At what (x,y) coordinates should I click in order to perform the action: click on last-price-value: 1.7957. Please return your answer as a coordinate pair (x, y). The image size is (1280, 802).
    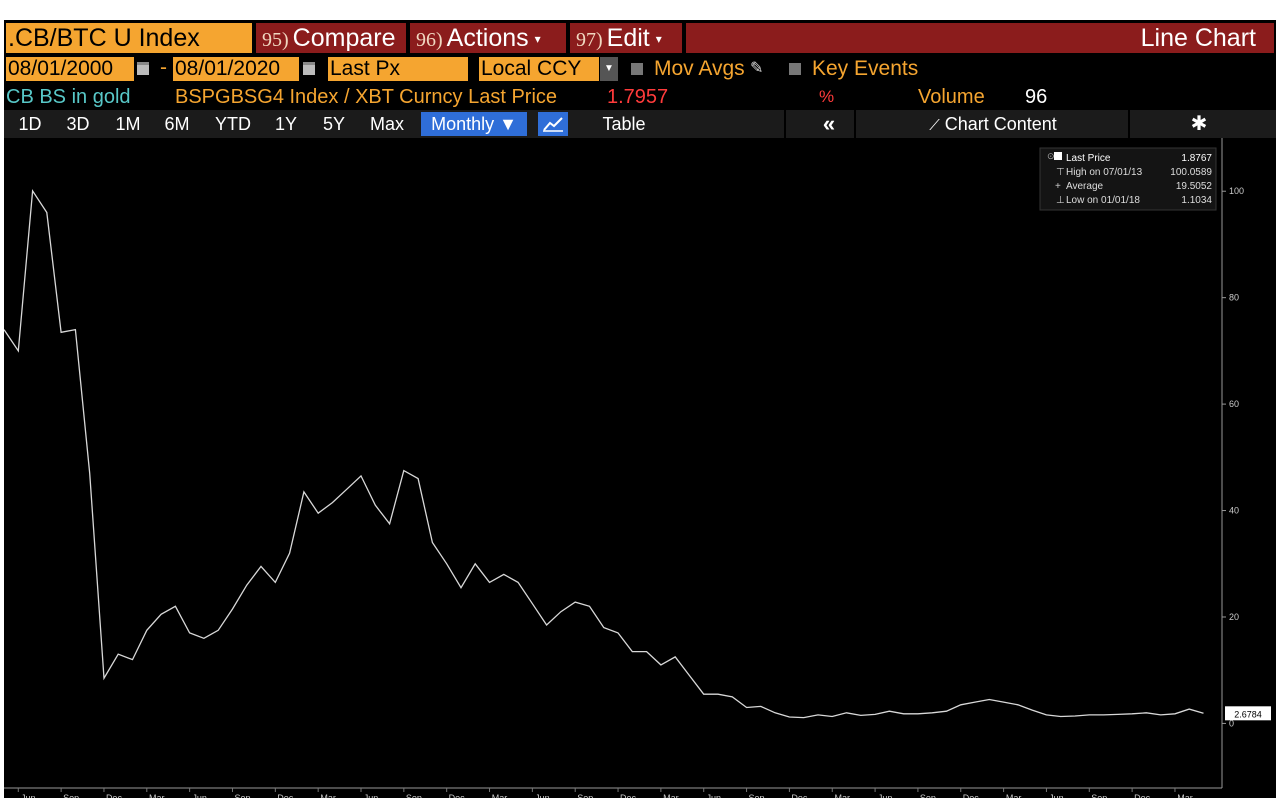
    Looking at the image, I should click on (637, 97).